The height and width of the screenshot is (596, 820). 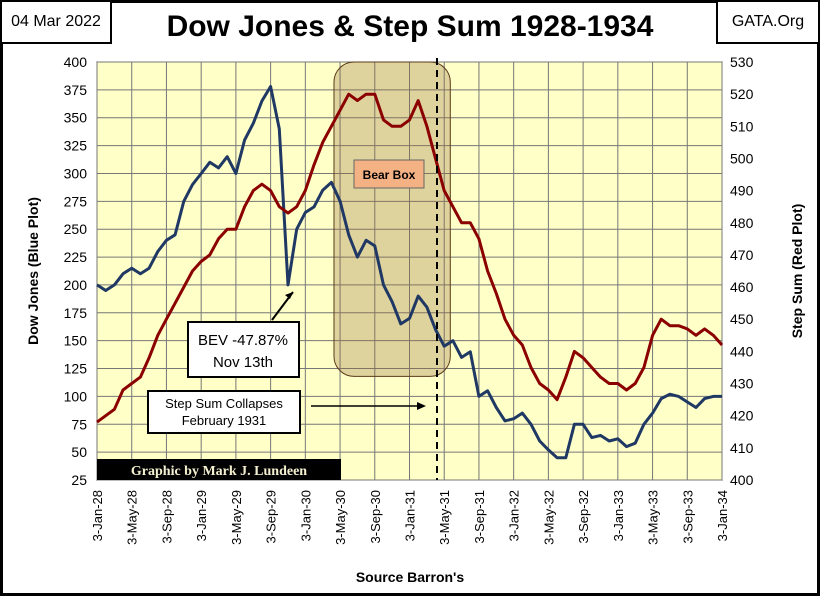 I want to click on x-tick-label: 3-May-29, so click(x=236, y=517).